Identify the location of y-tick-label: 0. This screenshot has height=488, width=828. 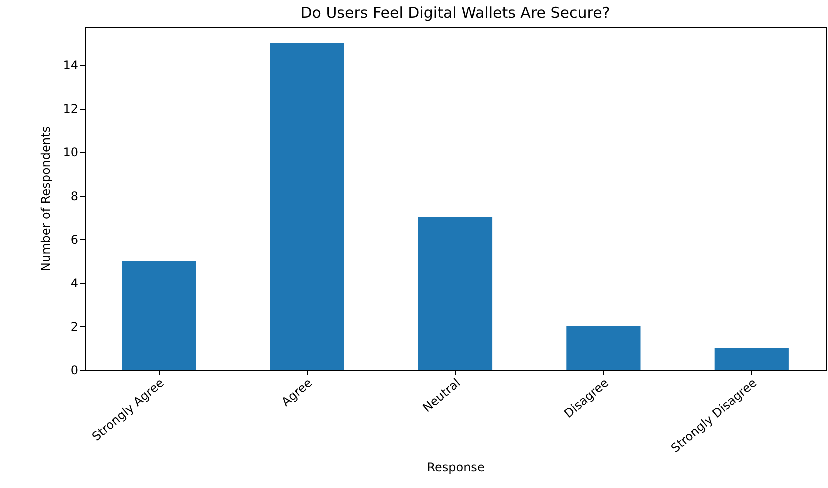
(74, 371).